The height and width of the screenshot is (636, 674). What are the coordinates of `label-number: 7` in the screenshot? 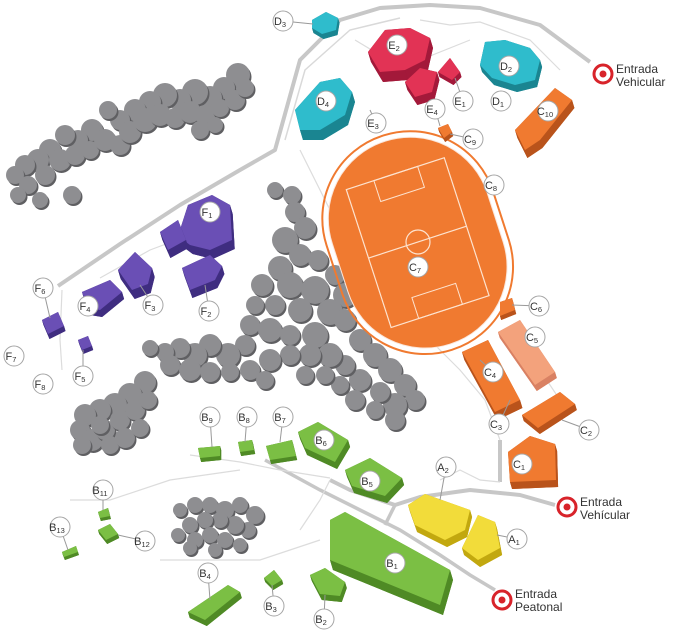 It's located at (284, 420).